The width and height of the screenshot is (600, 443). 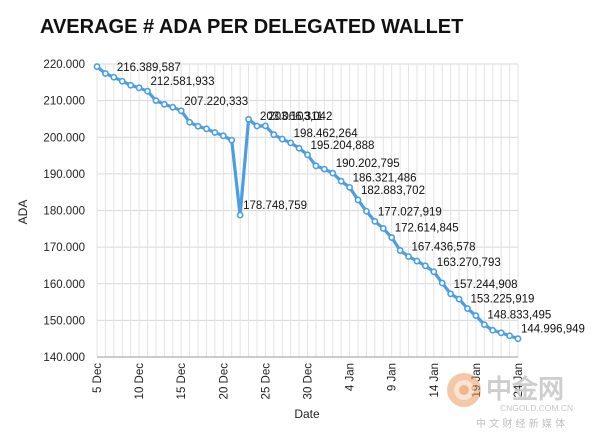 I want to click on data-label: 186.321,486, so click(x=385, y=178).